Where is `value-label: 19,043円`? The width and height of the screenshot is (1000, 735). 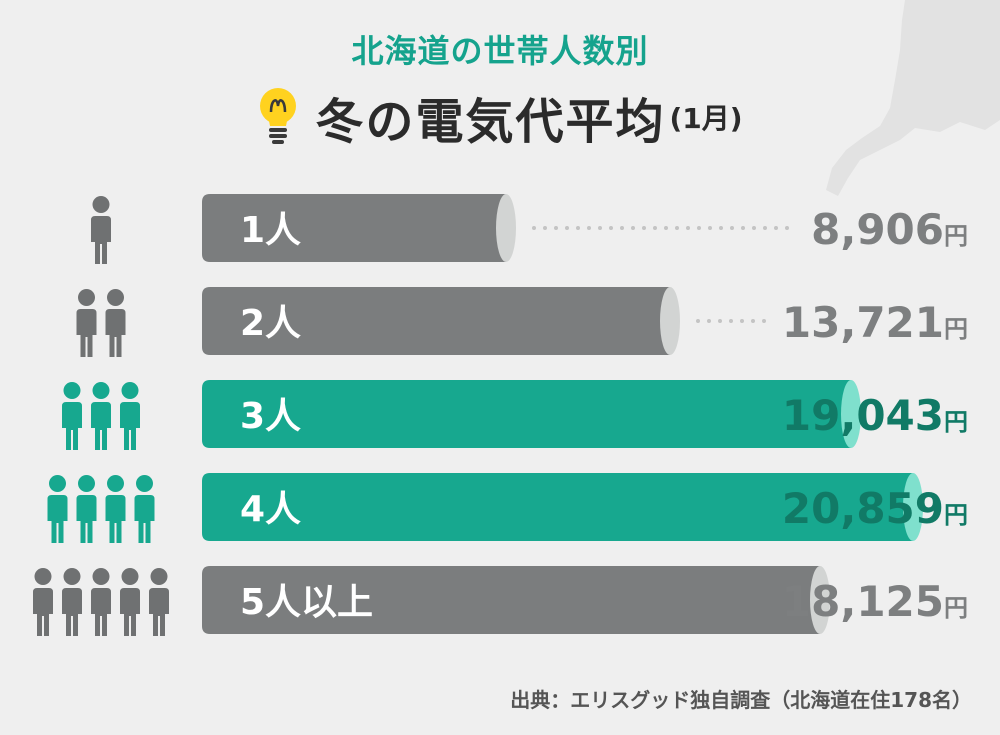
value-label: 19,043円 is located at coordinates (875, 415).